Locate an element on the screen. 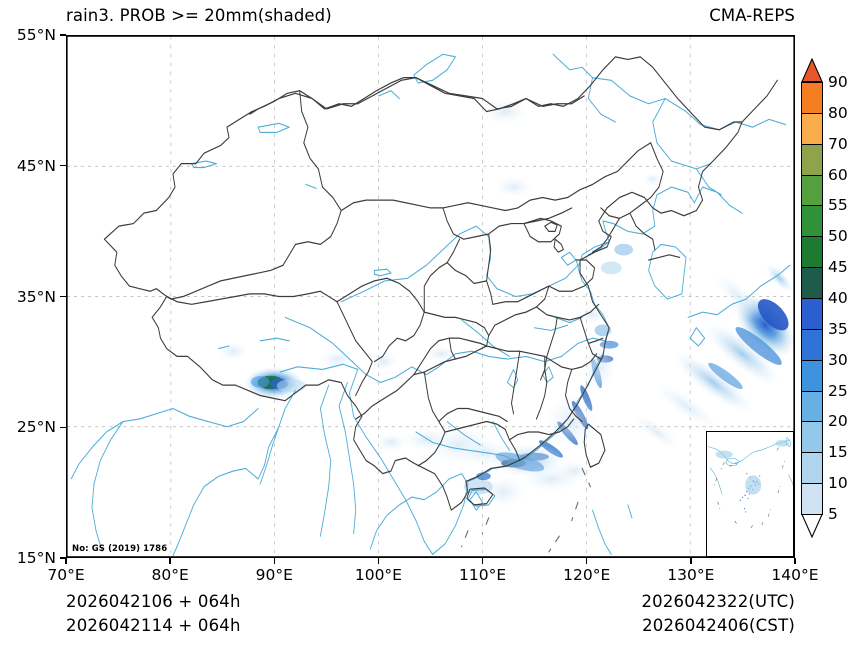 This screenshot has width=860, height=647. south-china-sea-inset is located at coordinates (750, 494).